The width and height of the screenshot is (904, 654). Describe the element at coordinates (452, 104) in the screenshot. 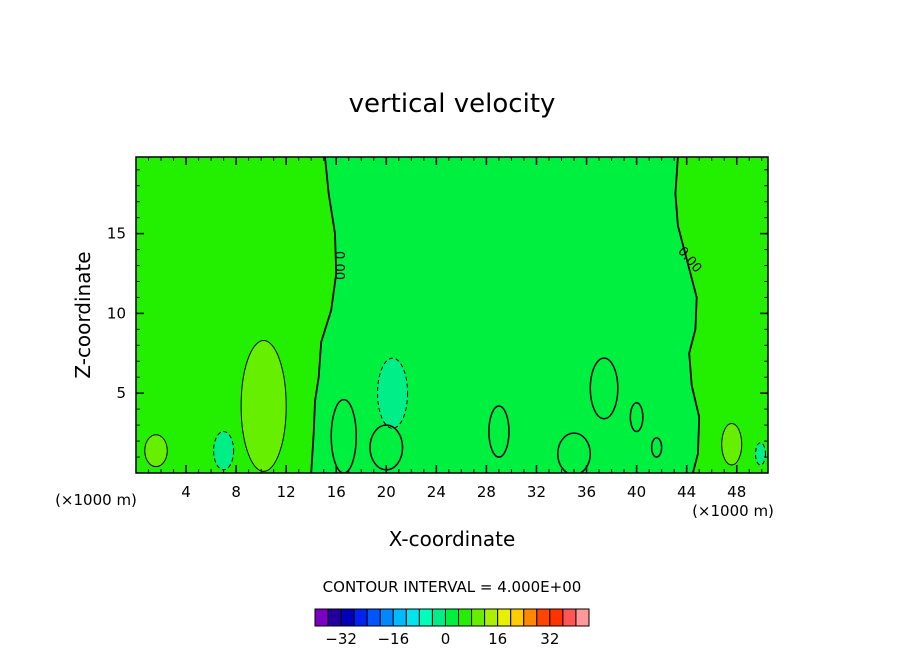

I see `chart-title: vertical velocity` at that location.